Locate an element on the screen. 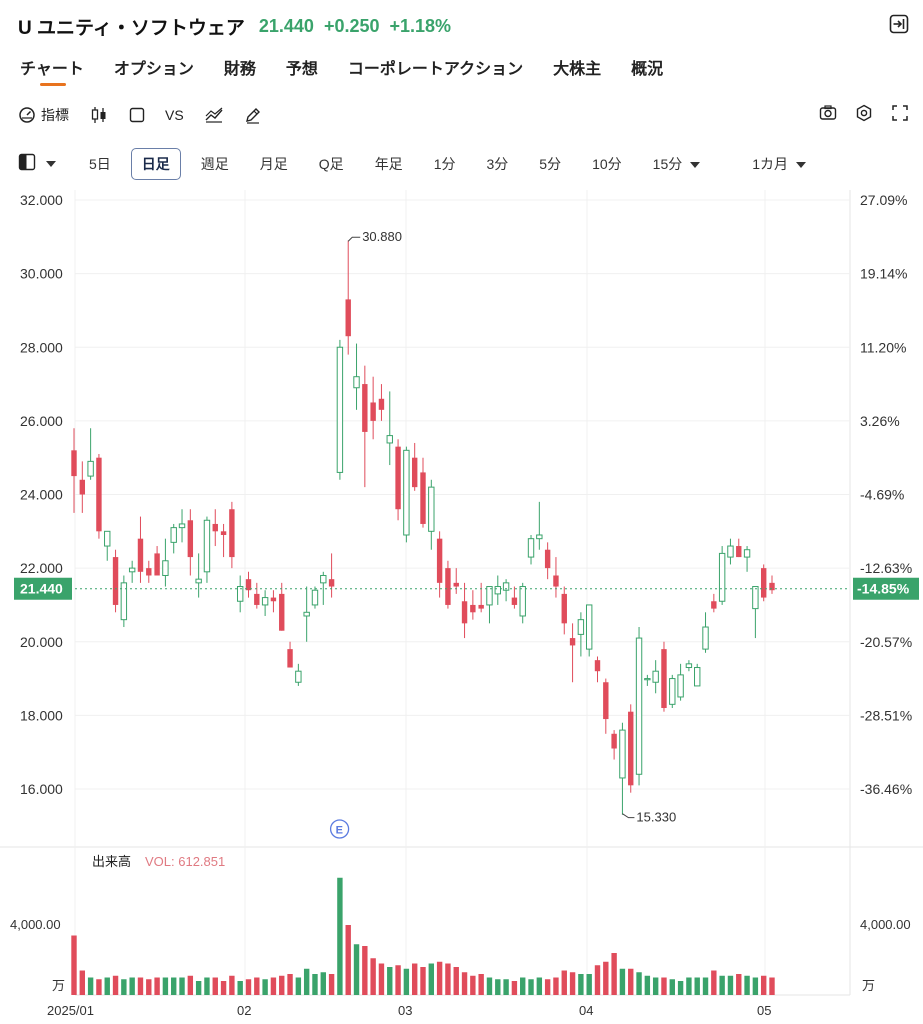 The image size is (923, 1024). indicator-button: 指標 is located at coordinates (43, 115).